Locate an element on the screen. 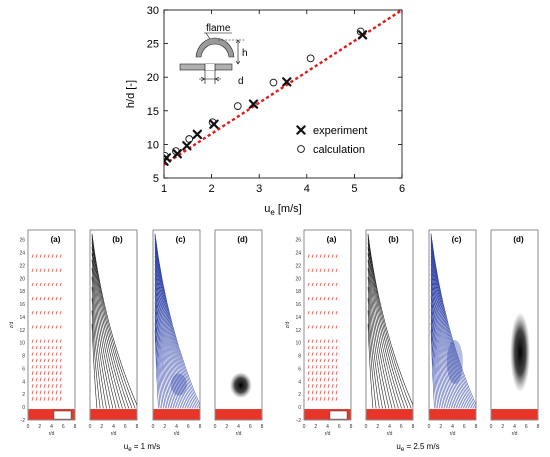 The image size is (550, 457). panel-label: (c) is located at coordinates (181, 239).